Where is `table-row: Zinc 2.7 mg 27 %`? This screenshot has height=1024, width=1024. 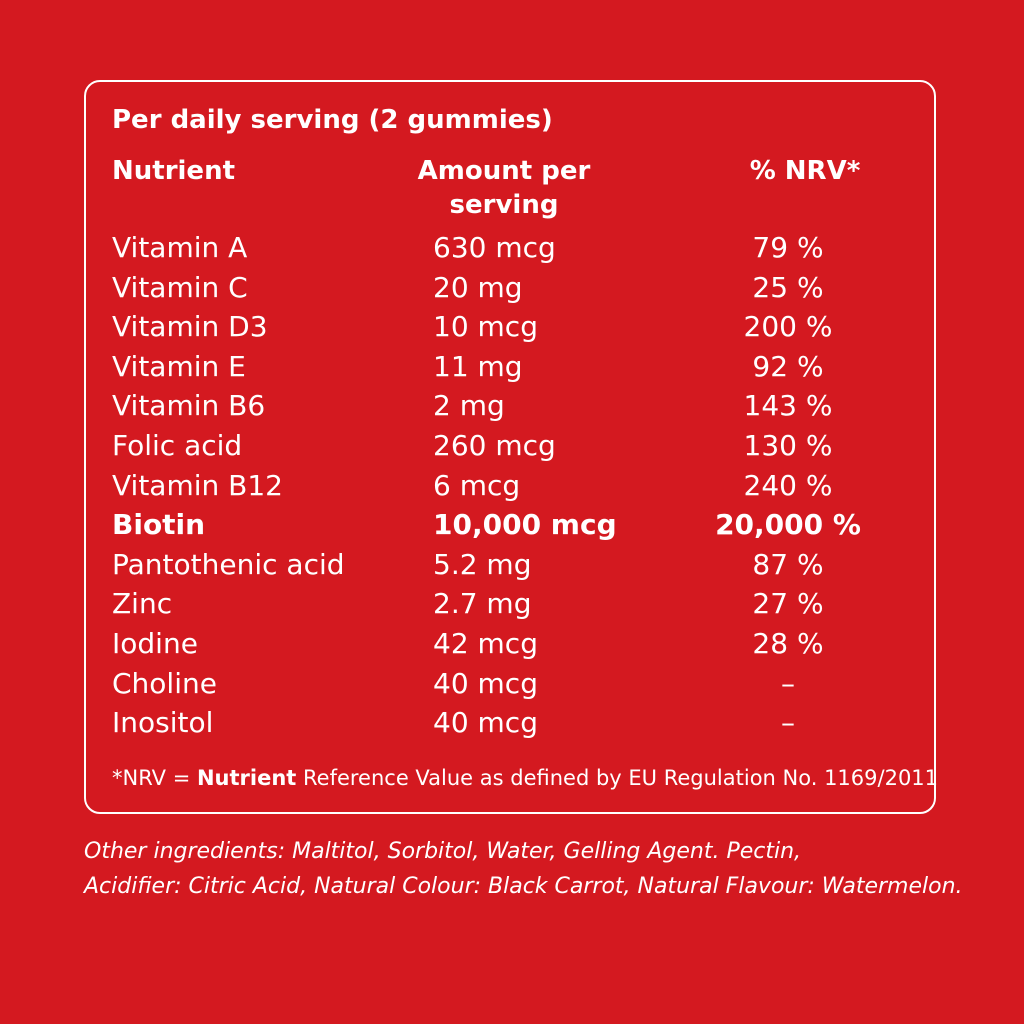
table-row: Zinc 2.7 mg 27 % is located at coordinates (512, 604).